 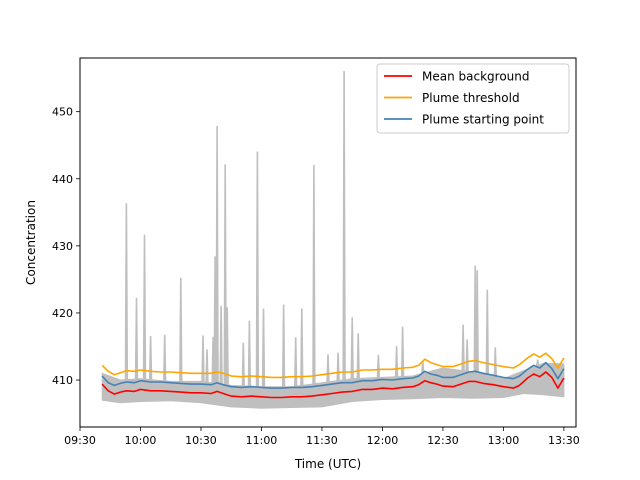 I want to click on x-axis-label: Time (UTC), so click(x=327, y=464).